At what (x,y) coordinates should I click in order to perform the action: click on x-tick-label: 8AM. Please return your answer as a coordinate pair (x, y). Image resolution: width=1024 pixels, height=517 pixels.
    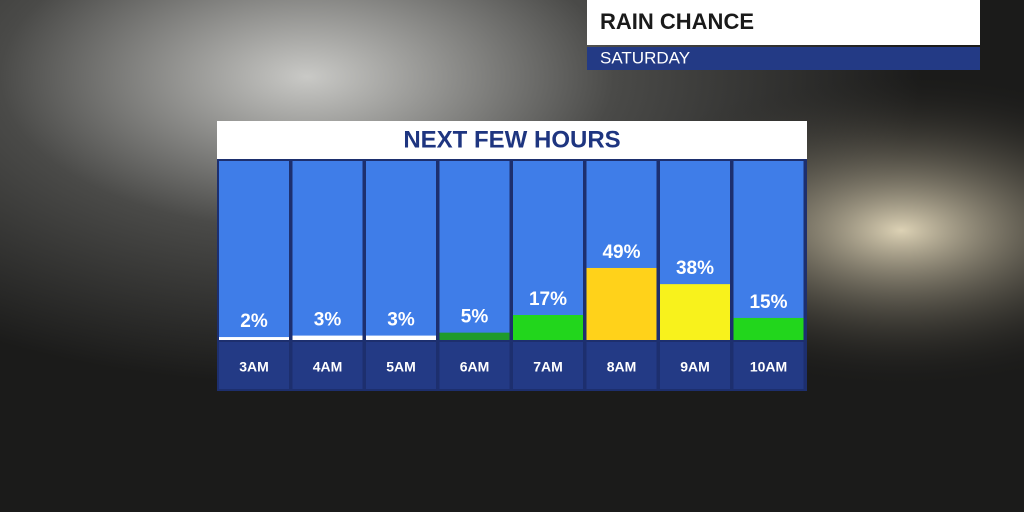
    Looking at the image, I should click on (622, 367).